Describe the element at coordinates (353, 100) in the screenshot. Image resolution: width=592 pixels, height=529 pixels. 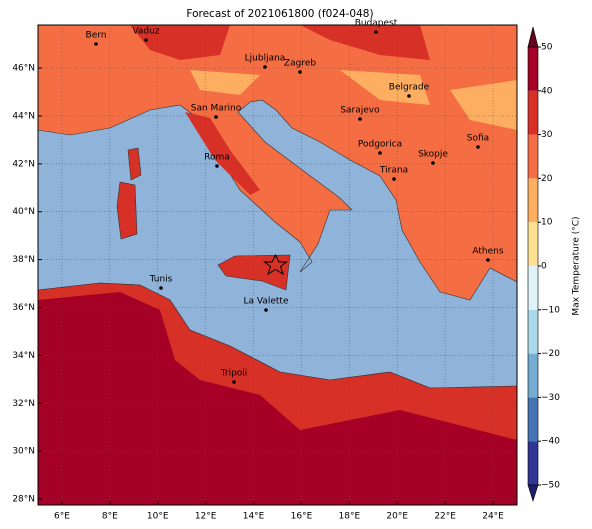
I see `cool-patch` at that location.